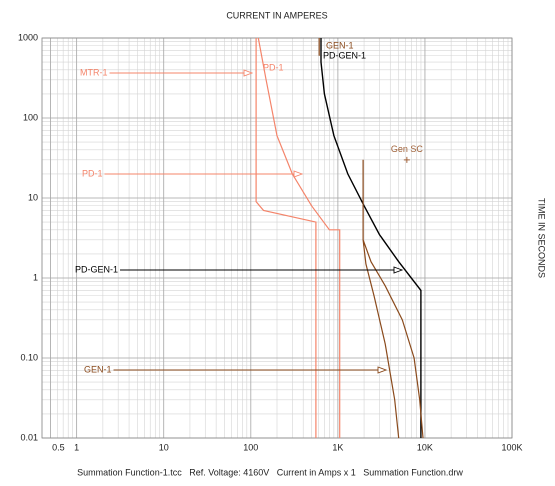 This screenshot has height=486, width=555. I want to click on curve-label: MTR-1, so click(94, 72).